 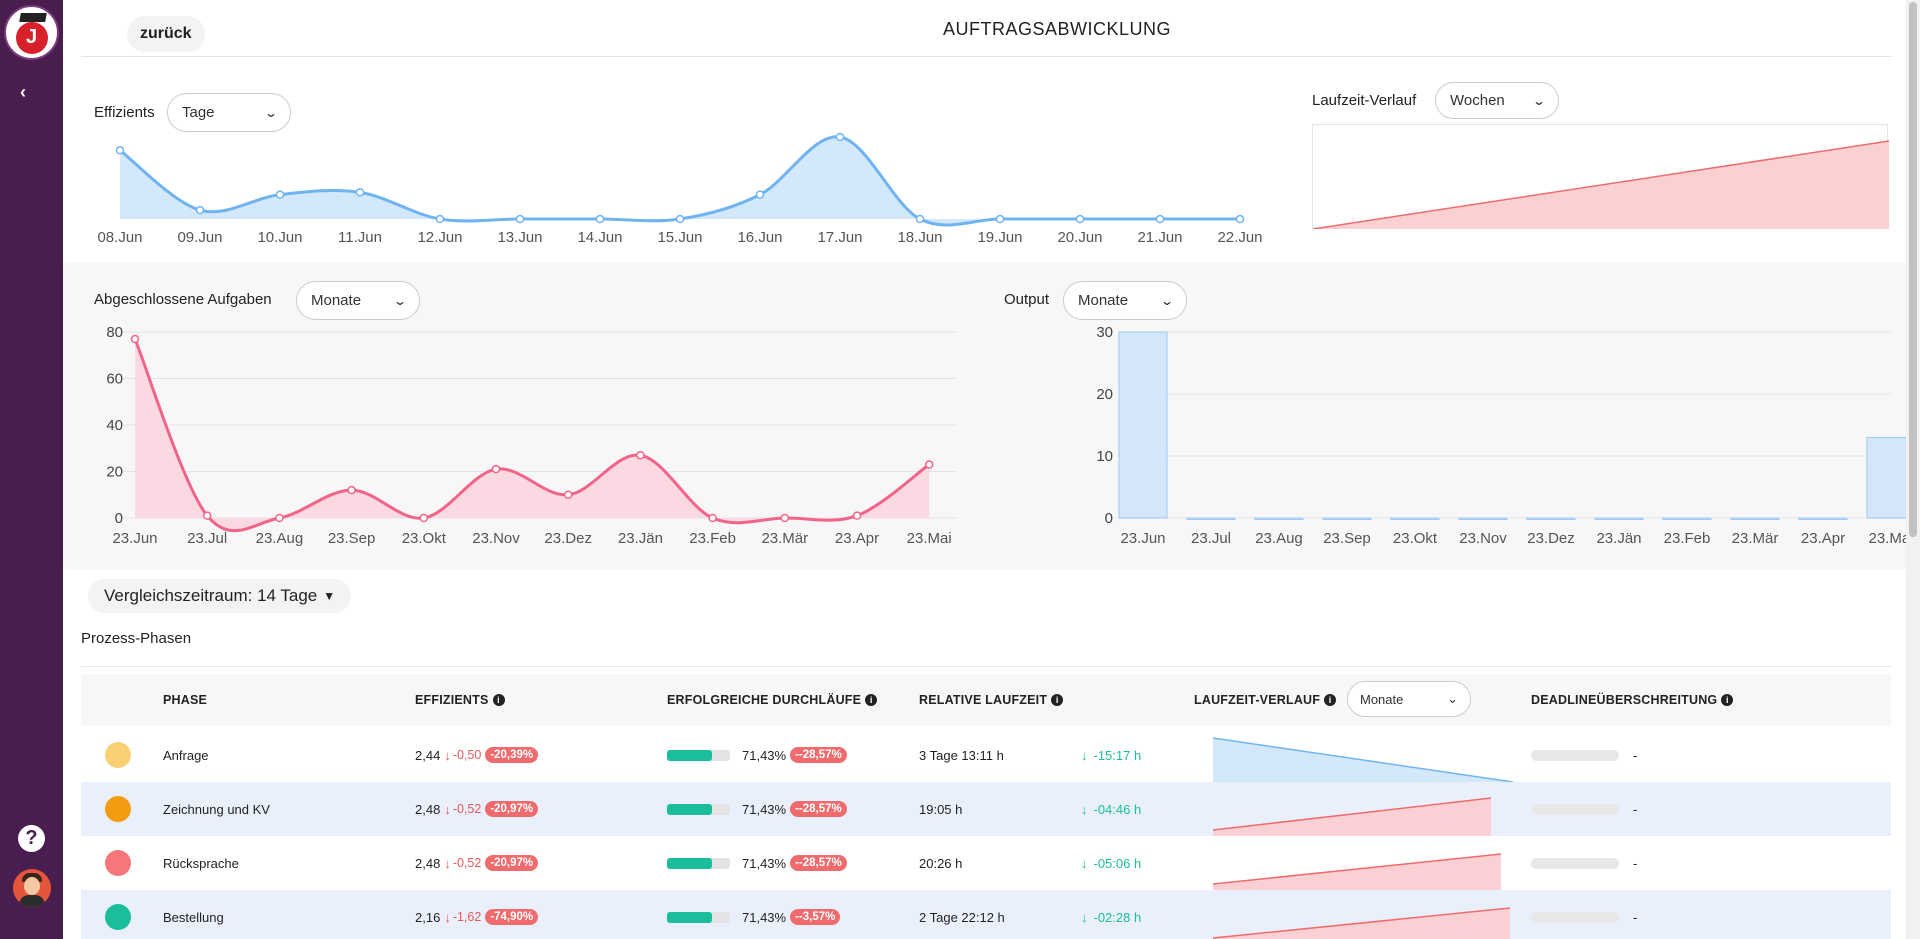 I want to click on y-tick-label: 30, so click(x=1104, y=332).